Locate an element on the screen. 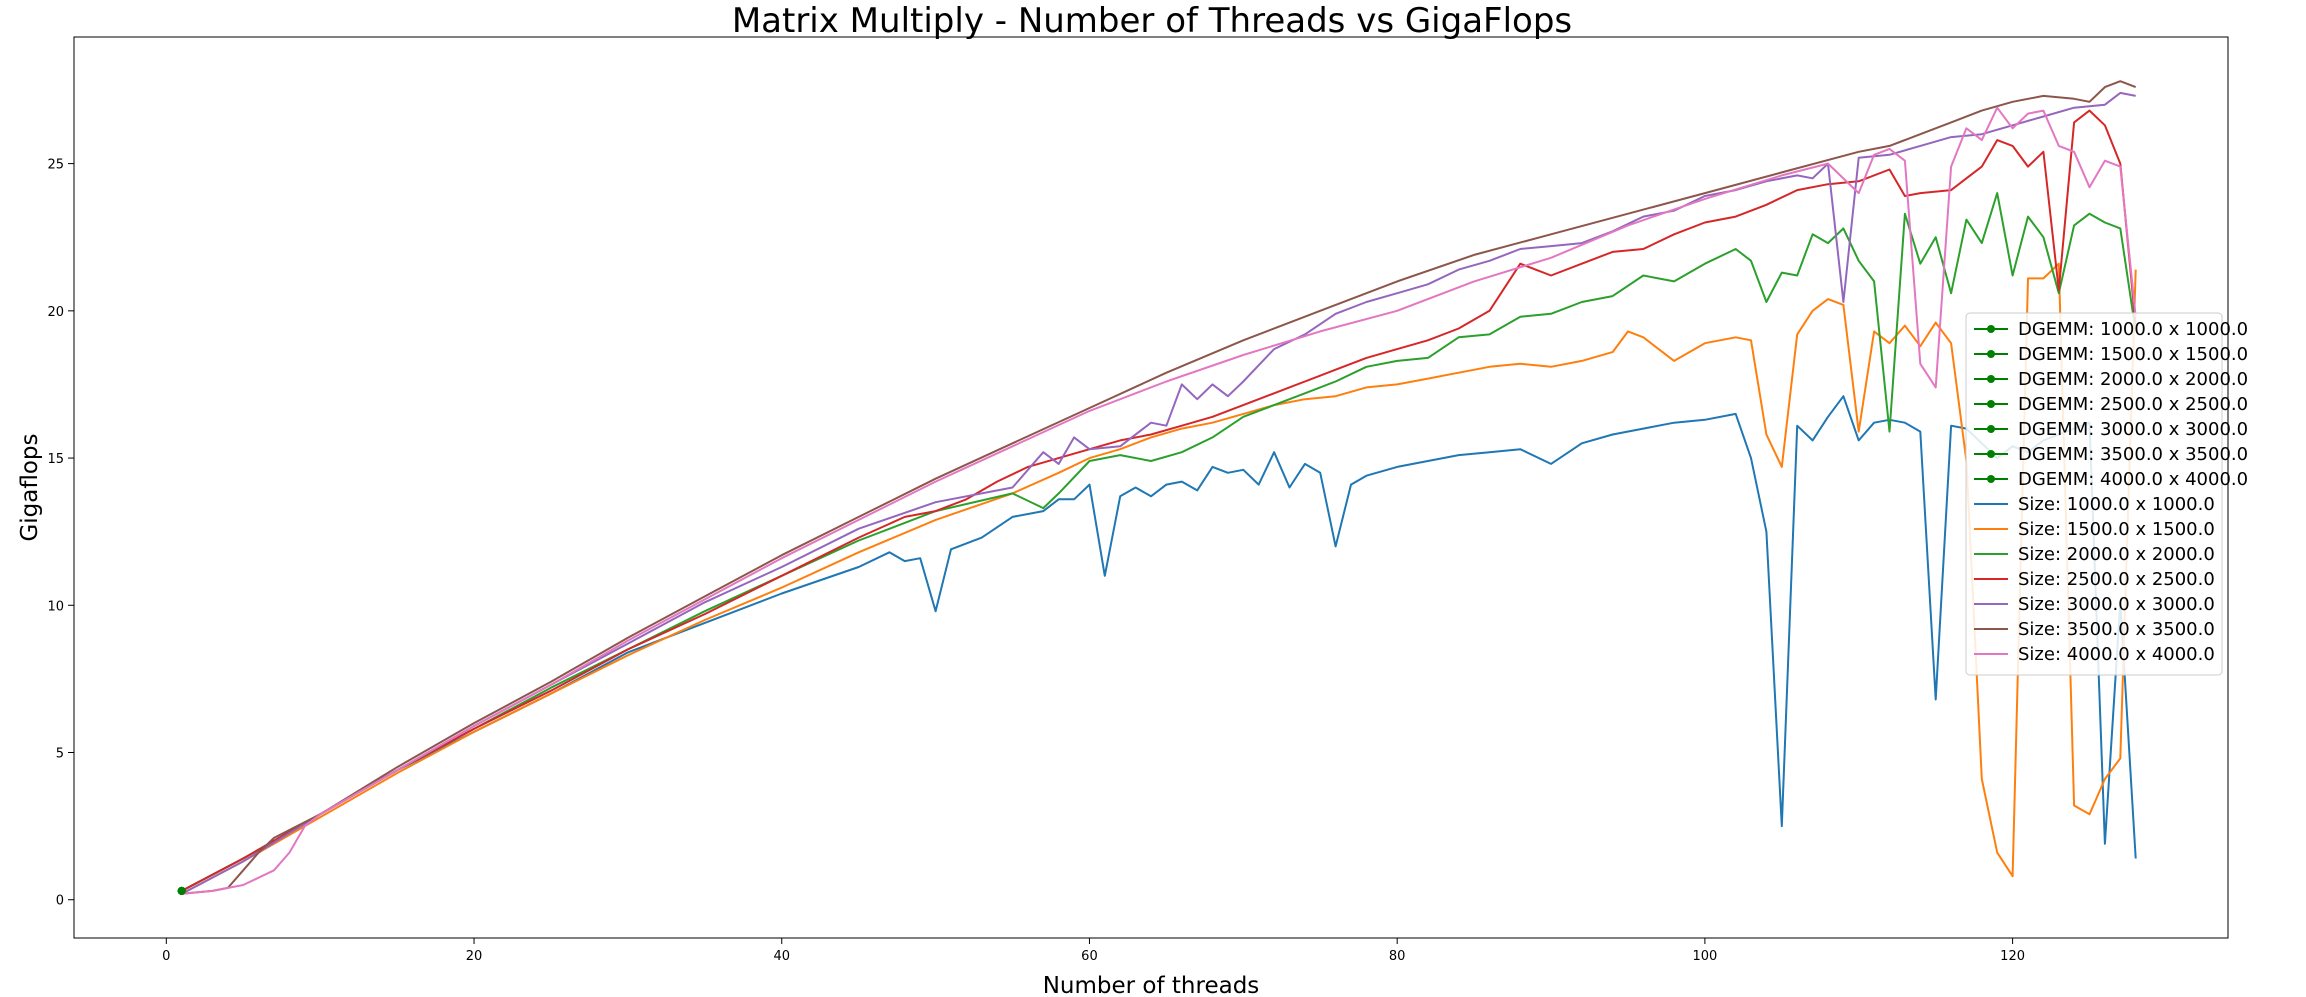 This screenshot has width=2306, height=997. legend-label: DGEMM: 4000.0 x 4000.0 is located at coordinates (2133, 479).